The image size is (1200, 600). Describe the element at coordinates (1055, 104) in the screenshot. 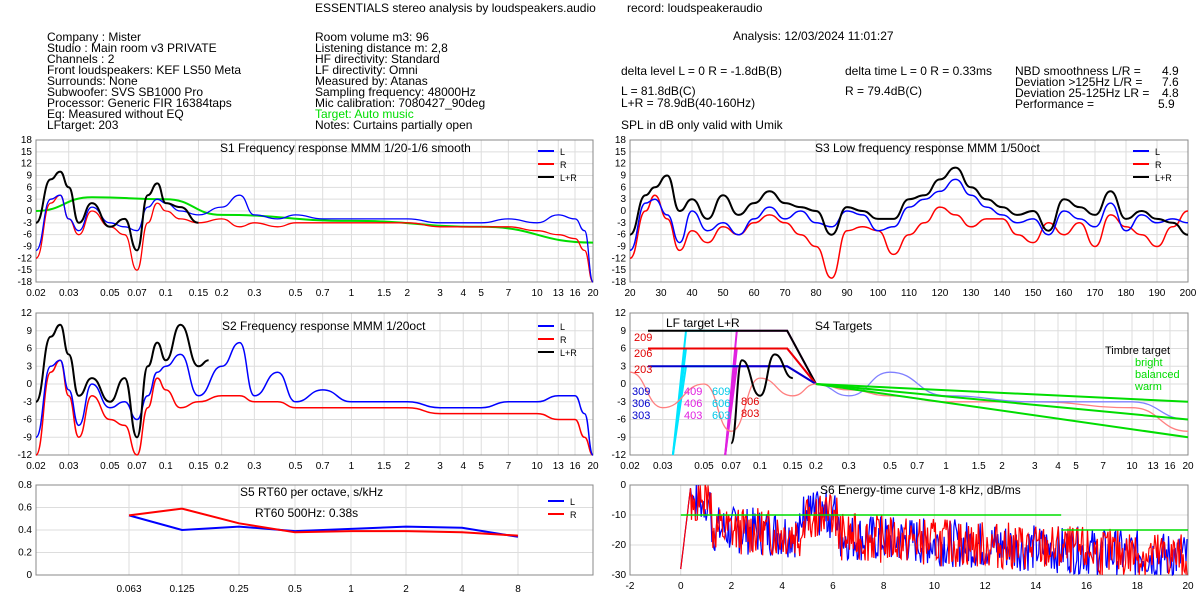

I see `performance-label: Performance =` at that location.